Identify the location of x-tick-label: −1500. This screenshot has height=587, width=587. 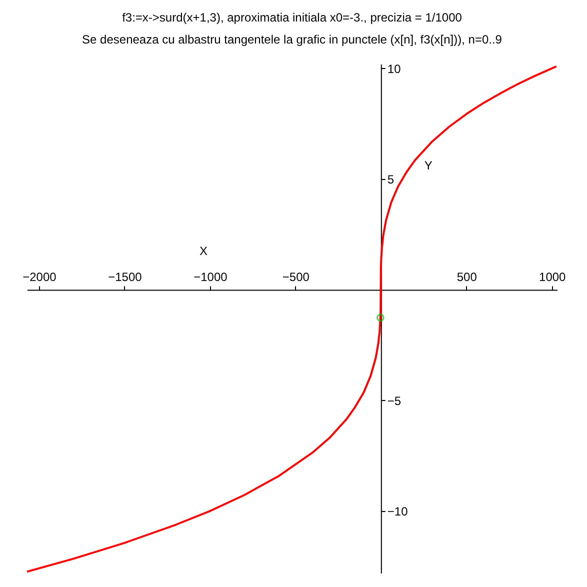
(125, 277).